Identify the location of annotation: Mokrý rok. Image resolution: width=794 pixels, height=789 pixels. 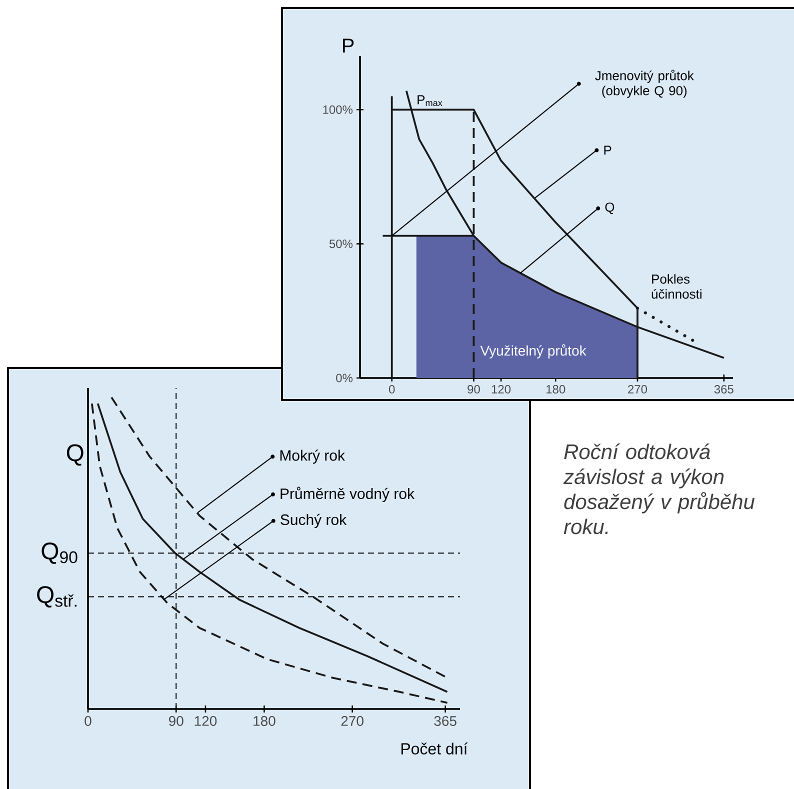
(313, 457).